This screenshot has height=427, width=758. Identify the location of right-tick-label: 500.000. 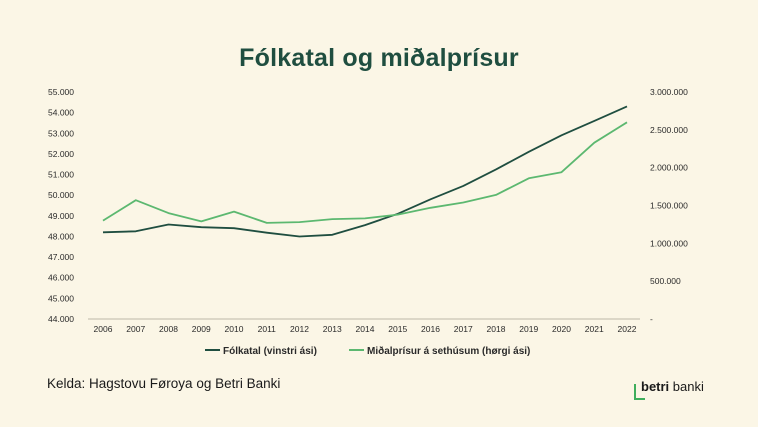
(665, 281).